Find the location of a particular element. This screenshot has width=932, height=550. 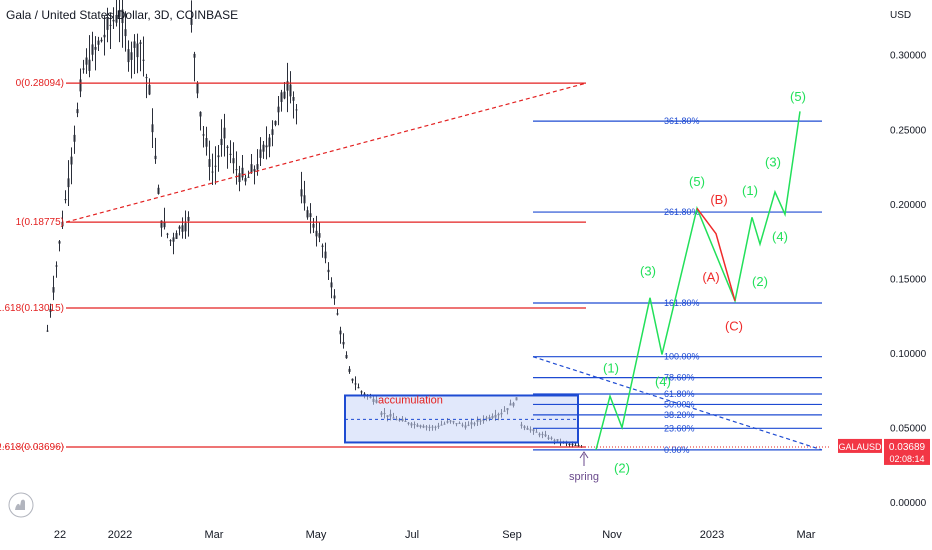

time-tick-label: Jul is located at coordinates (412, 535).